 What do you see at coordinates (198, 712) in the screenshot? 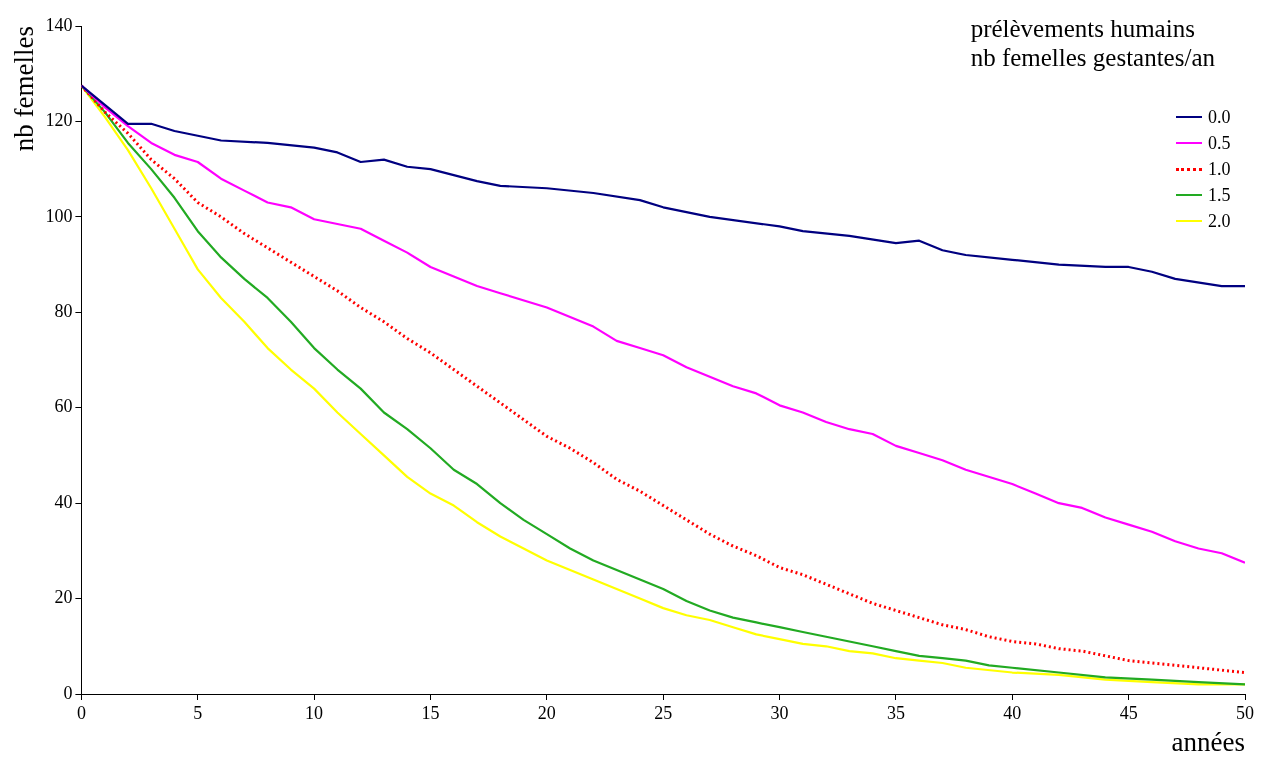
I see `x-tick-label: 5` at bounding box center [198, 712].